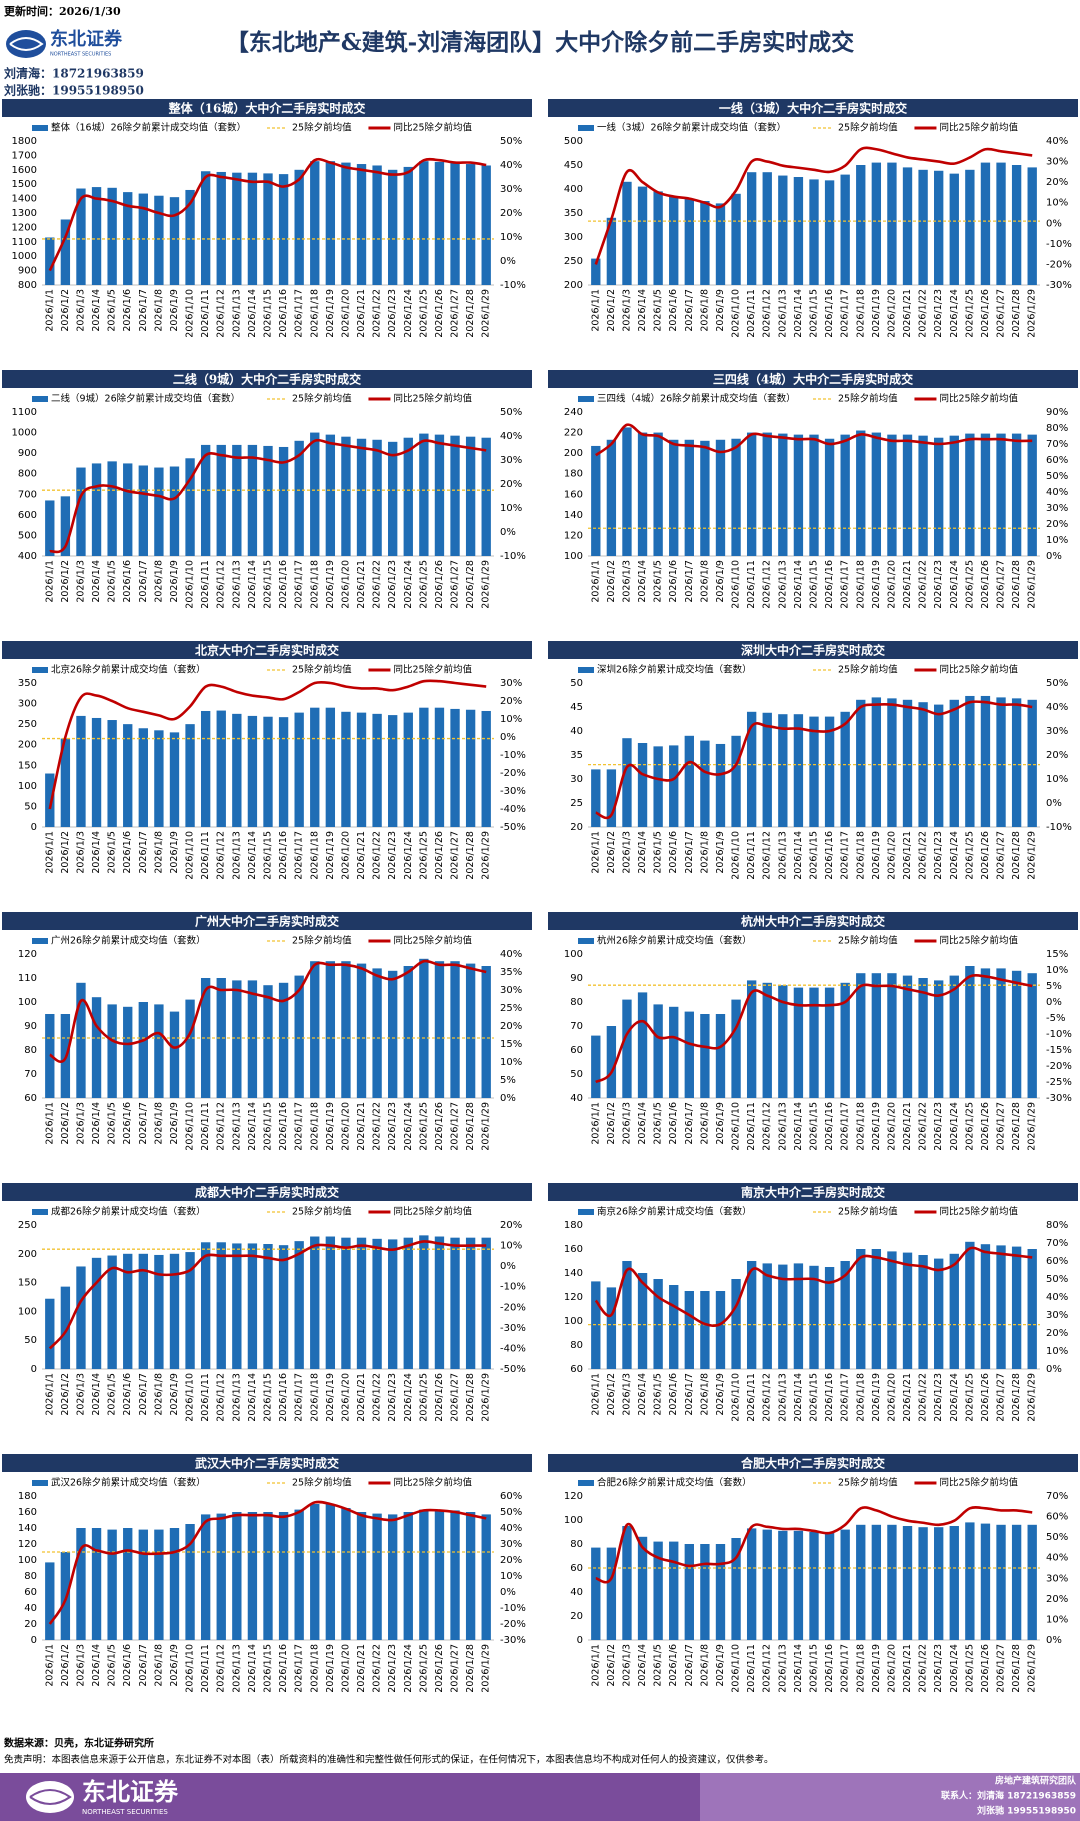 This screenshot has height=1821, width=1080. I want to click on x-tick-label: 2026/1/24, so click(954, 313).